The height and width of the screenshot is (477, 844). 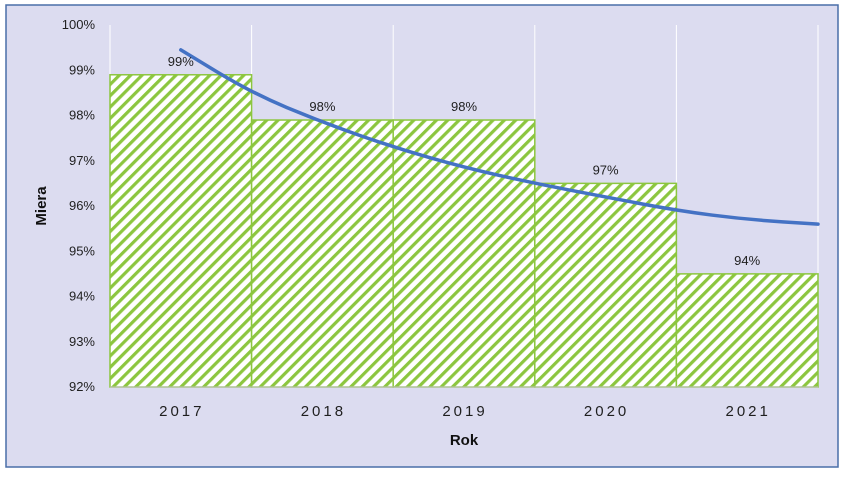 I want to click on bar-2019, so click(x=464, y=253).